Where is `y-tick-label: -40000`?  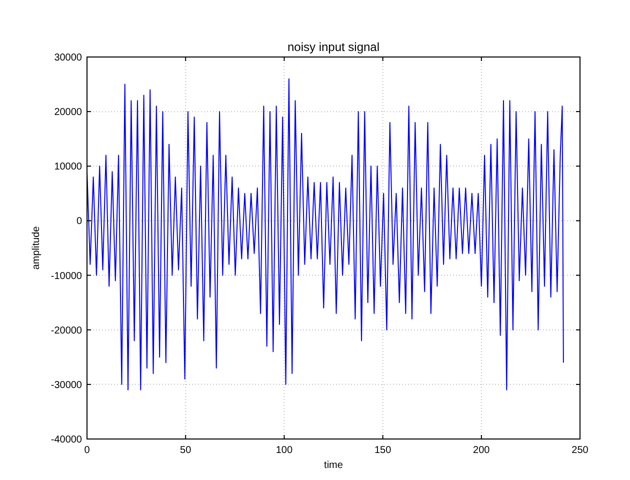 y-tick-label: -40000 is located at coordinates (66, 440).